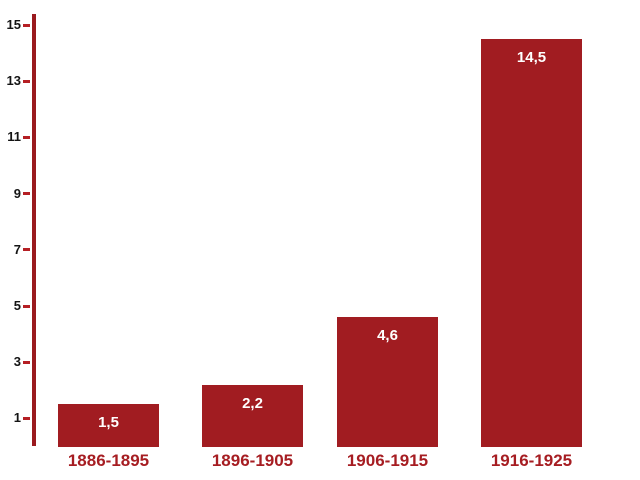 The height and width of the screenshot is (480, 640). Describe the element at coordinates (17, 418) in the screenshot. I see `y-tick-label: 1` at that location.